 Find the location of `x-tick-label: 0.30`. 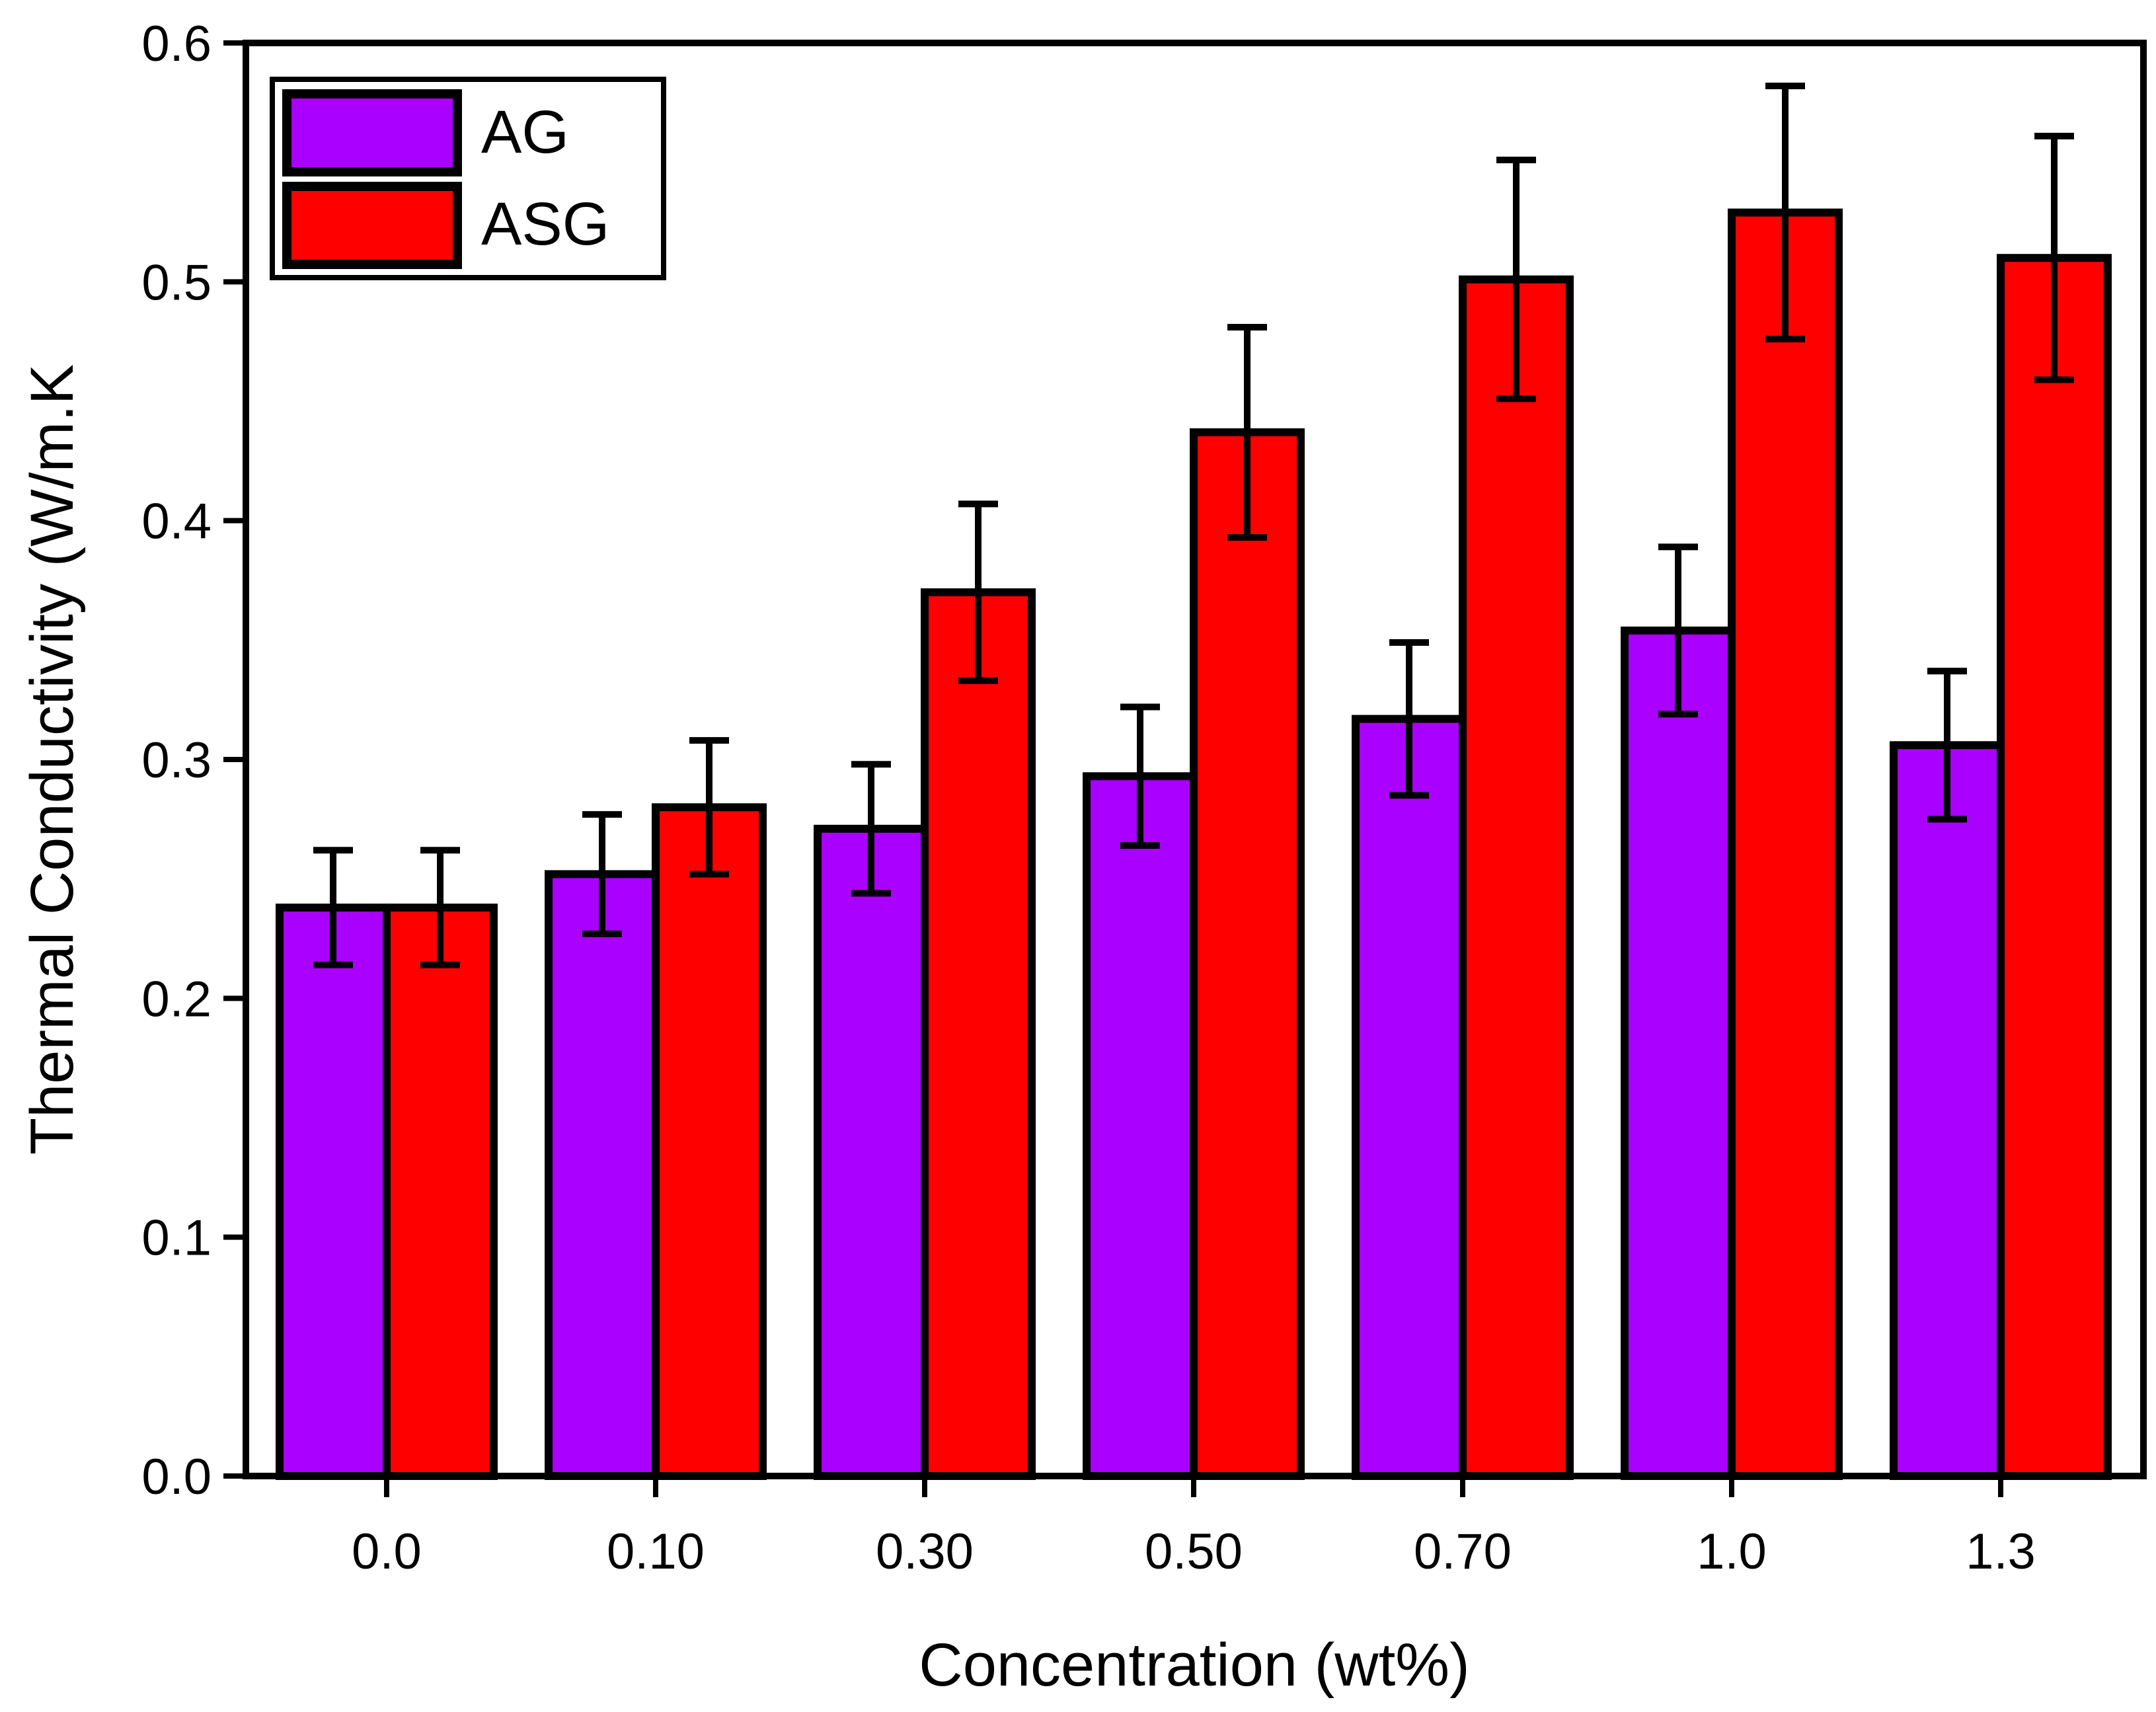

x-tick-label: 0.30 is located at coordinates (925, 1552).